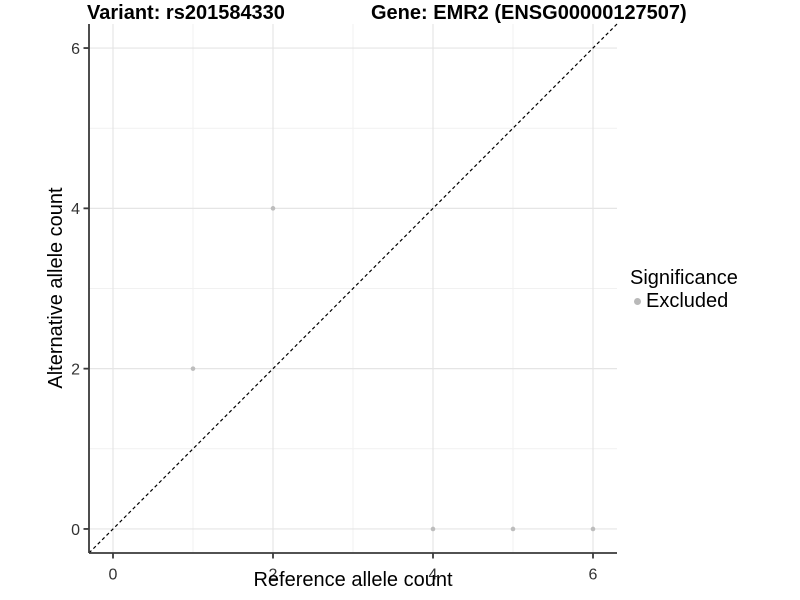 The image size is (800, 600). I want to click on plot-title-variant: Variant: rs201584330, so click(186, 13).